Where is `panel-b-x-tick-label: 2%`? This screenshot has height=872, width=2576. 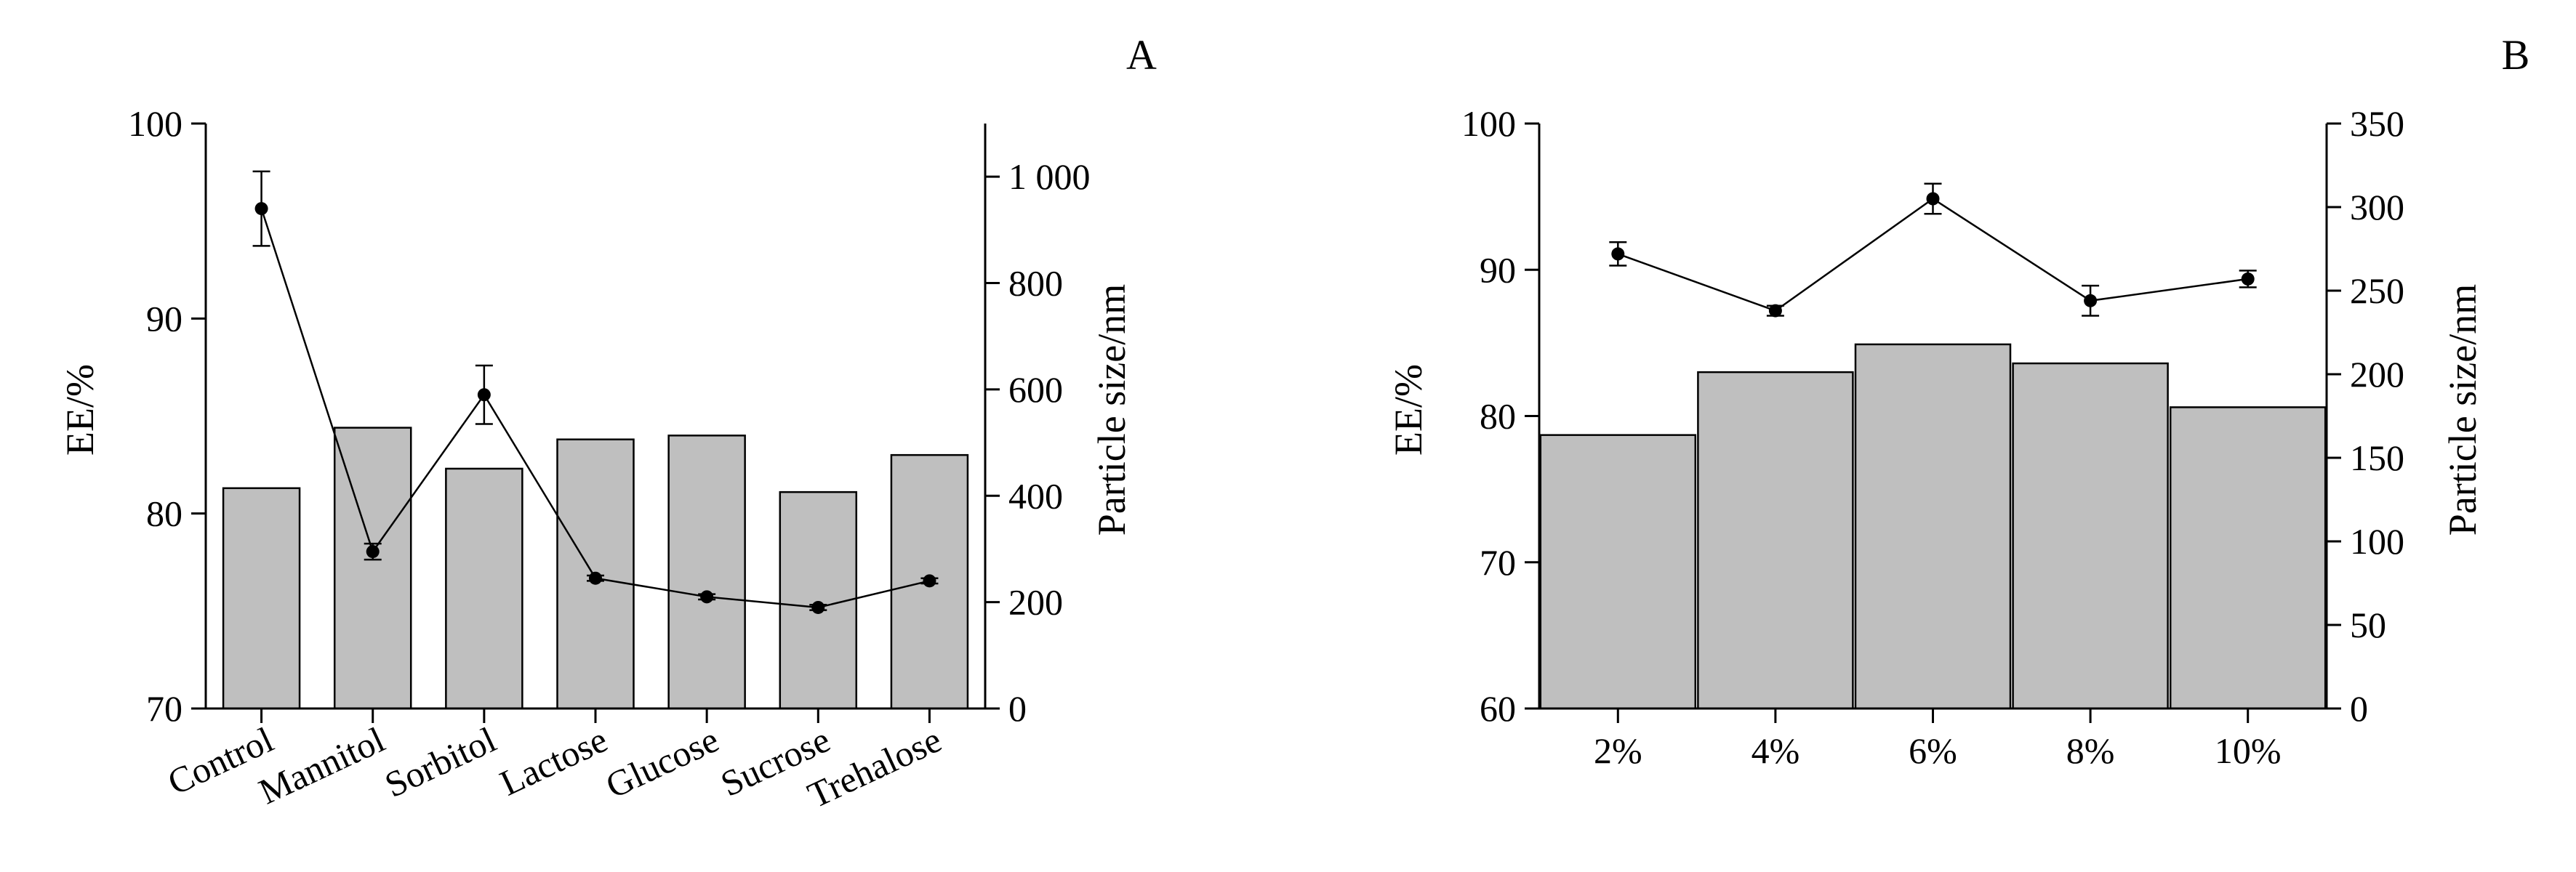 panel-b-x-tick-label: 2% is located at coordinates (1618, 750).